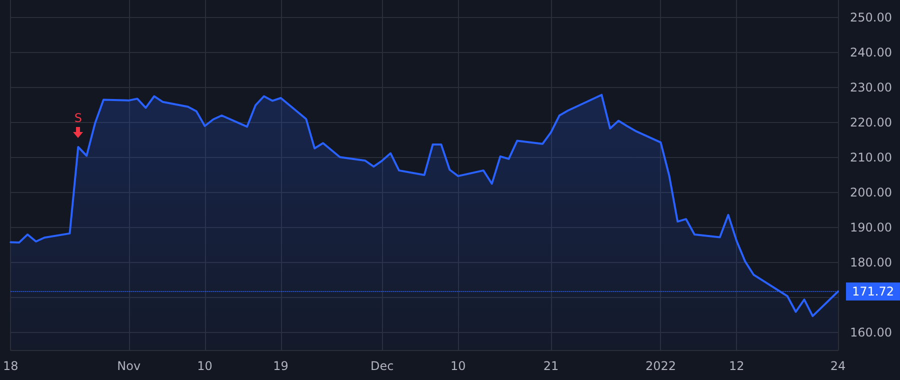 The width and height of the screenshot is (900, 380). Describe the element at coordinates (280, 366) in the screenshot. I see `x-tick-label: 19` at that location.